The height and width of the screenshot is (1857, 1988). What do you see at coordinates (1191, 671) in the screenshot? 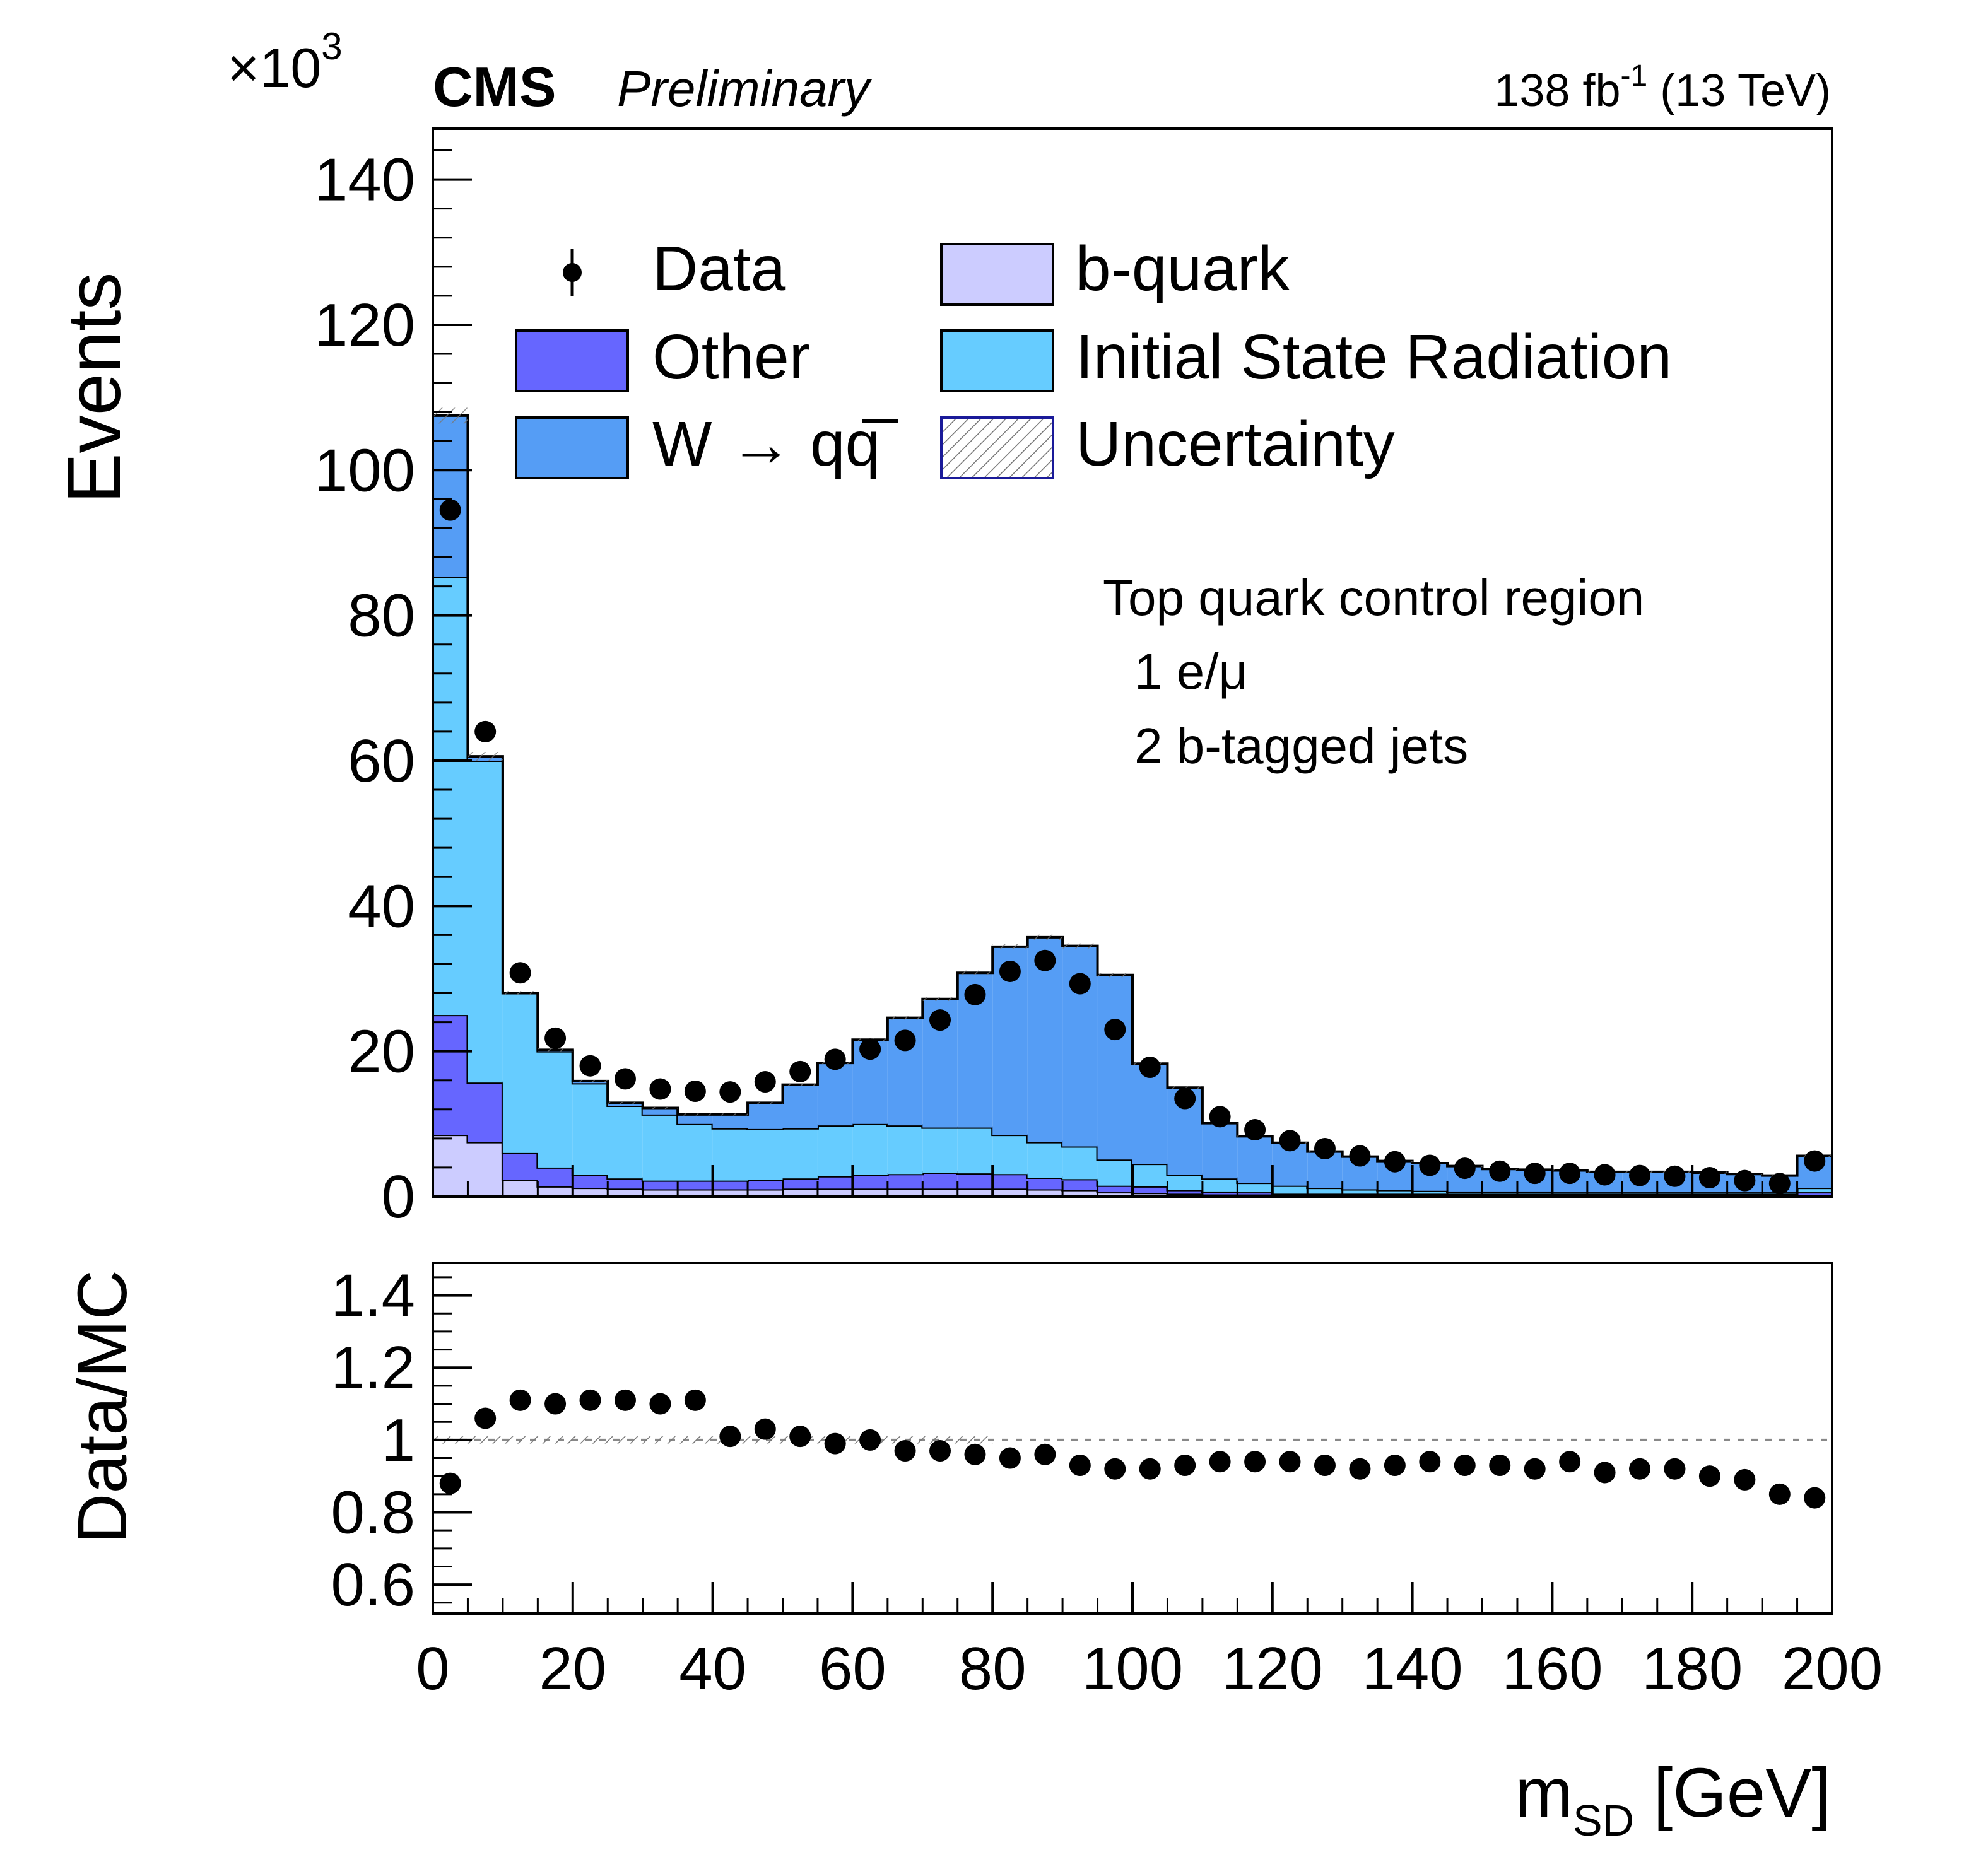
I see `annotation-line-2: 1 e/μ` at bounding box center [1191, 671].